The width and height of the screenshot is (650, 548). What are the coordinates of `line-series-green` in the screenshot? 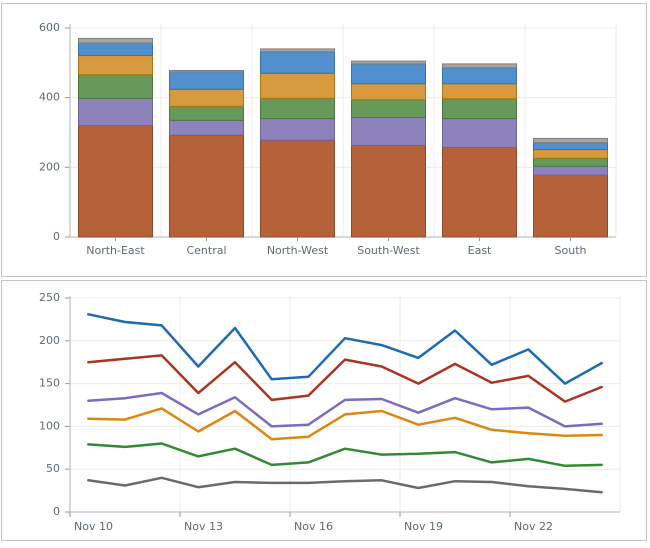 It's located at (345, 455).